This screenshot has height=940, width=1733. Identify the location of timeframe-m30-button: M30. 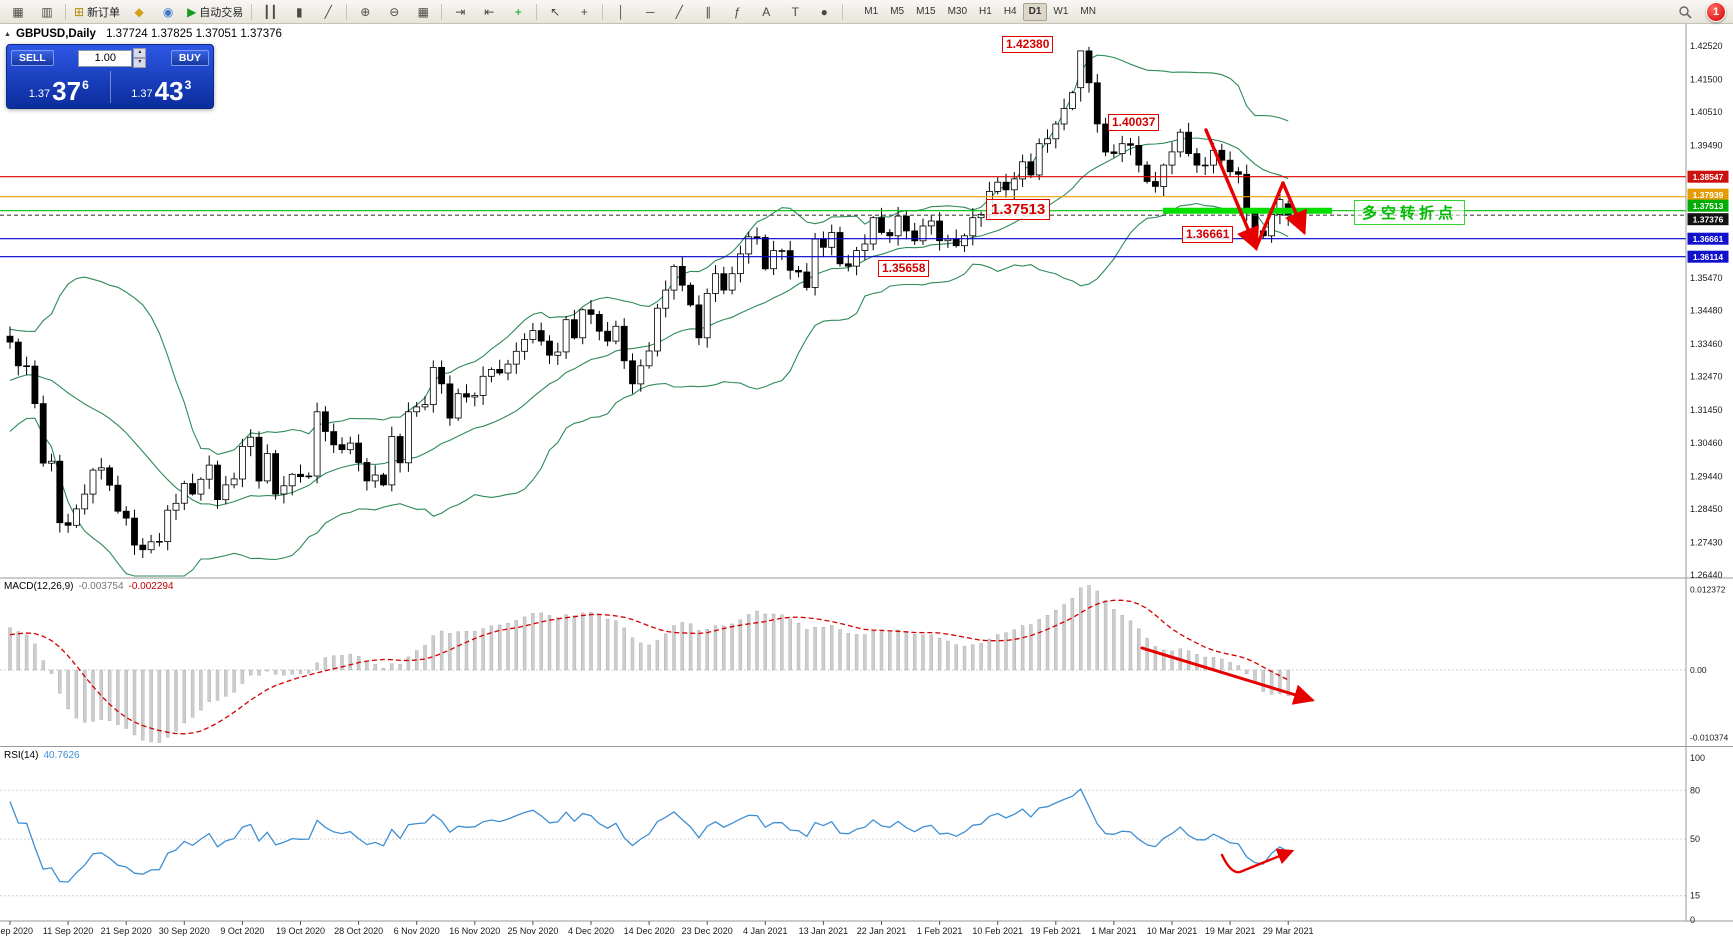
(957, 11).